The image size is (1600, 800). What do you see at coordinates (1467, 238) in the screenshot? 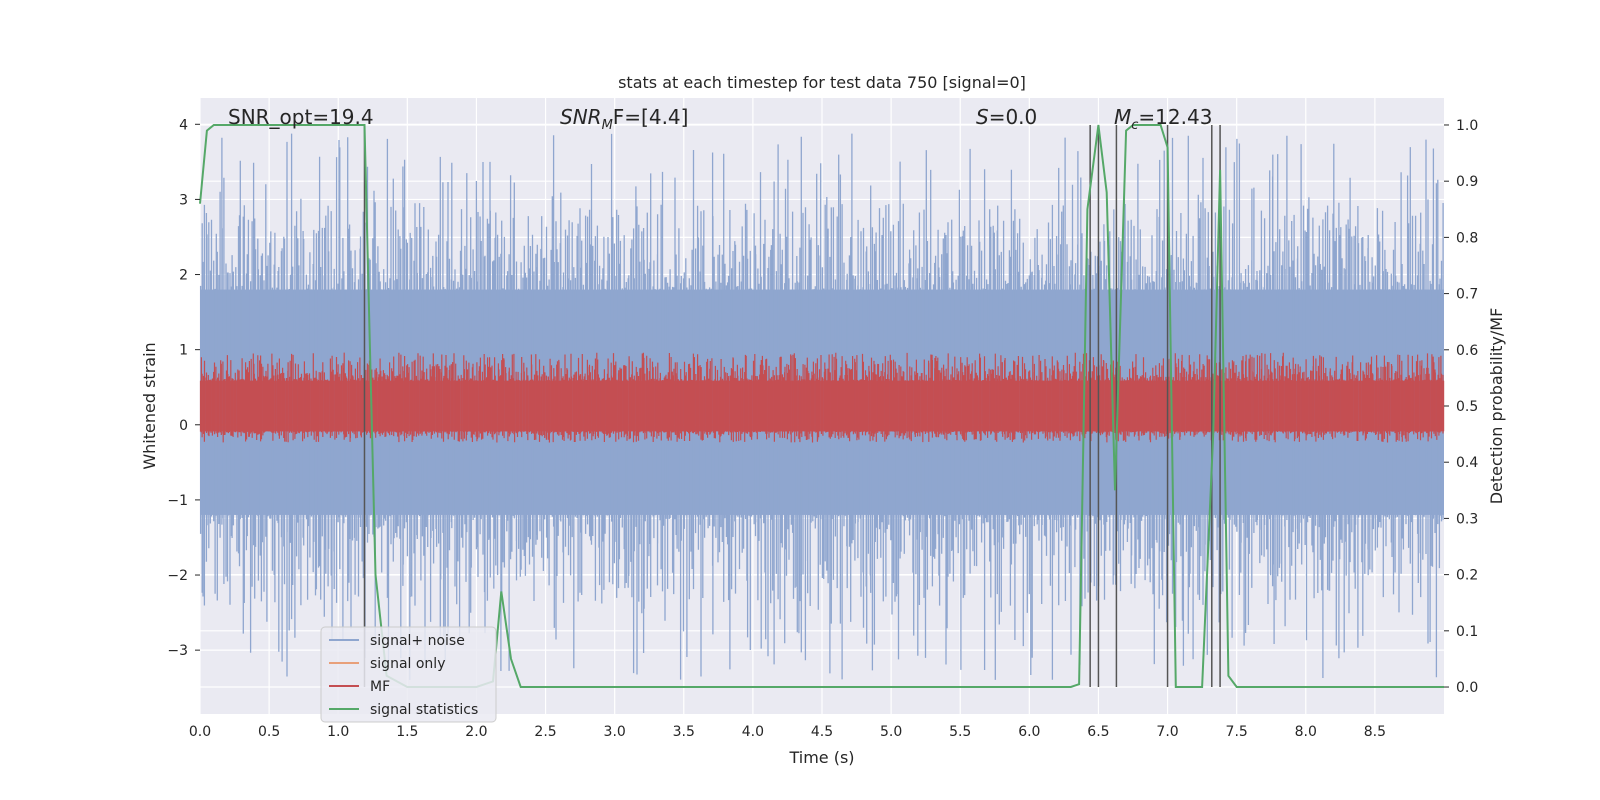
I see `y-right-tick-8: 0.8` at bounding box center [1467, 238].